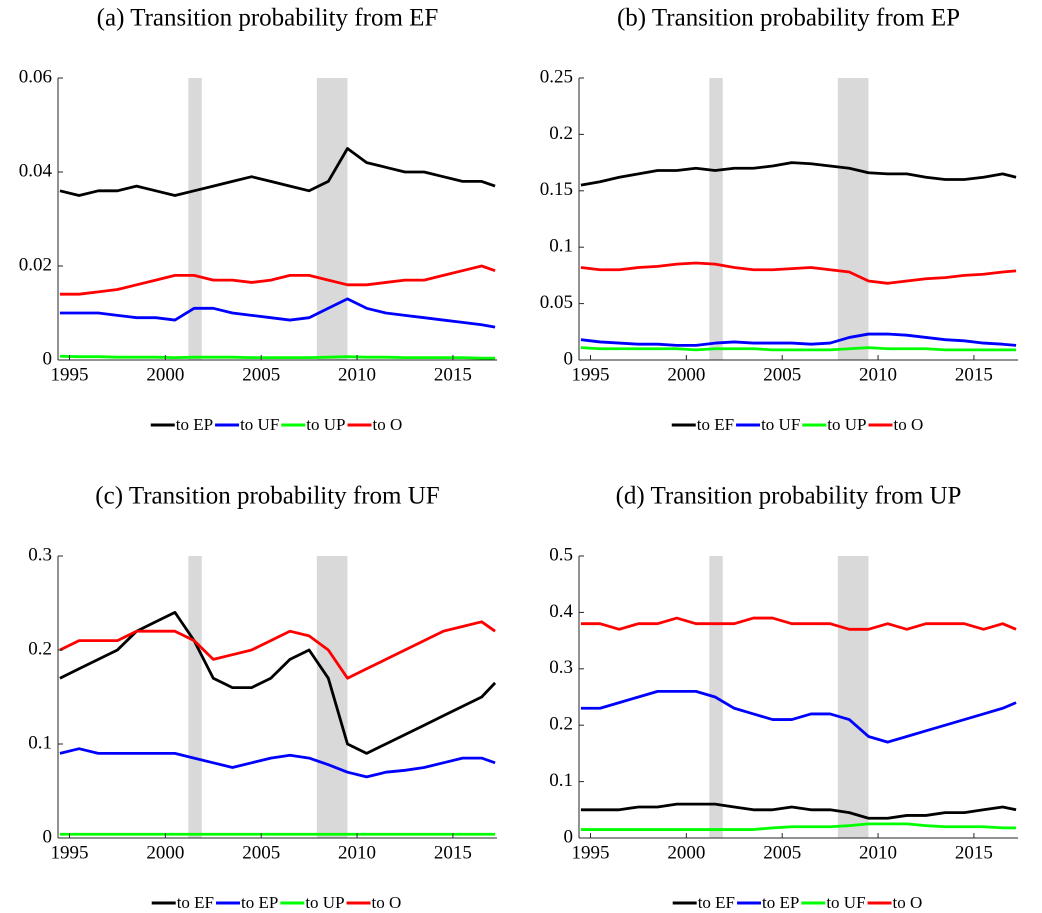  I want to click on y-tick-label: 0.25, so click(556, 76).